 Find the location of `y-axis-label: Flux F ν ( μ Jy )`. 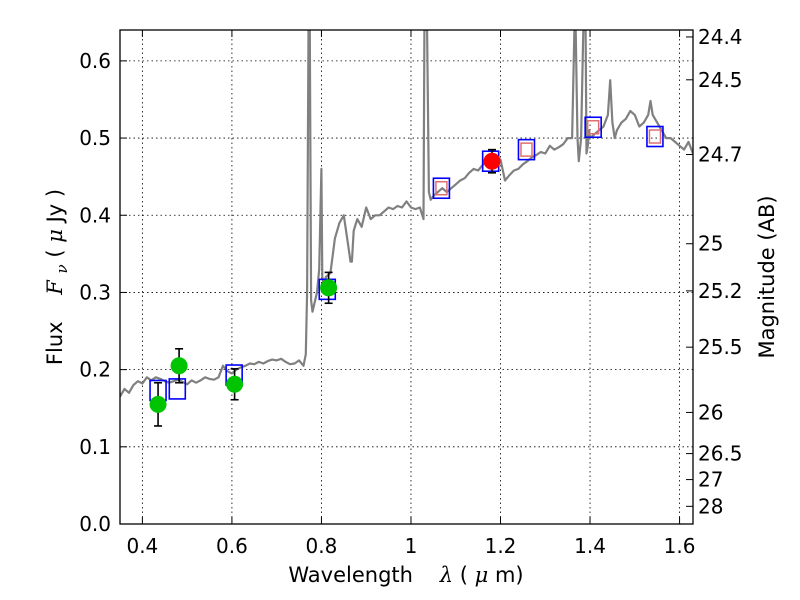

y-axis-label: Flux F ν ( μ Jy ) is located at coordinates (57, 277).